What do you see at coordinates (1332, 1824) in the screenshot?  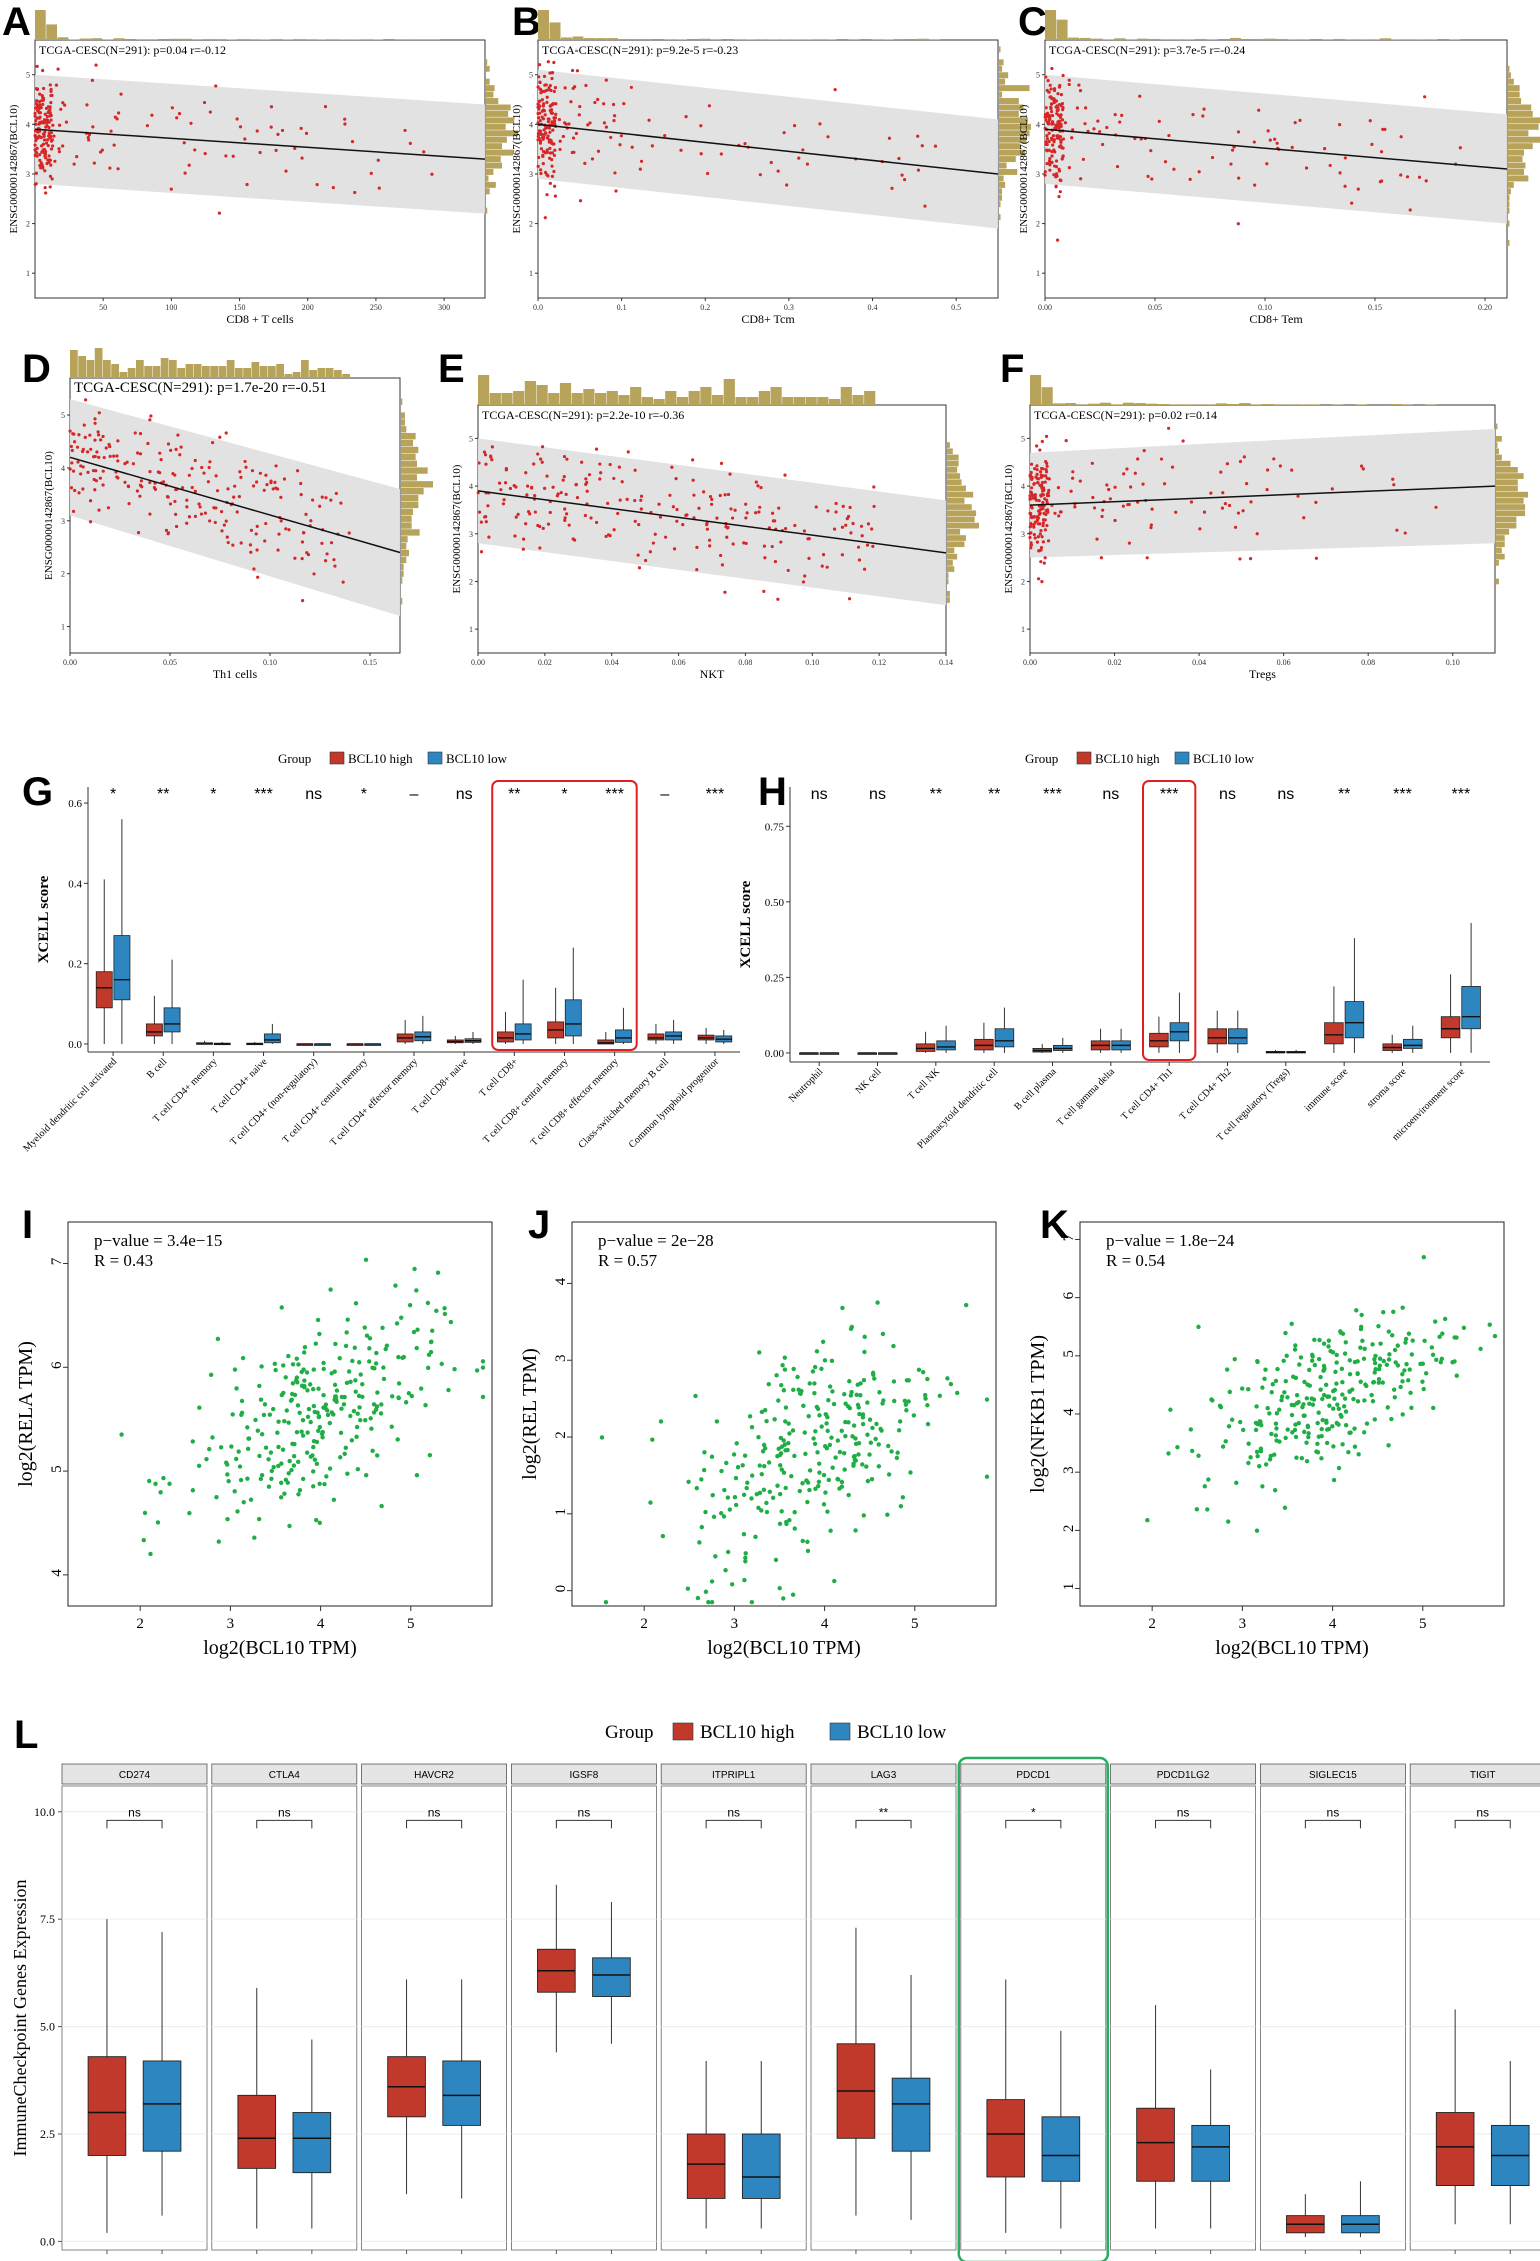 I see `significance-bracket` at bounding box center [1332, 1824].